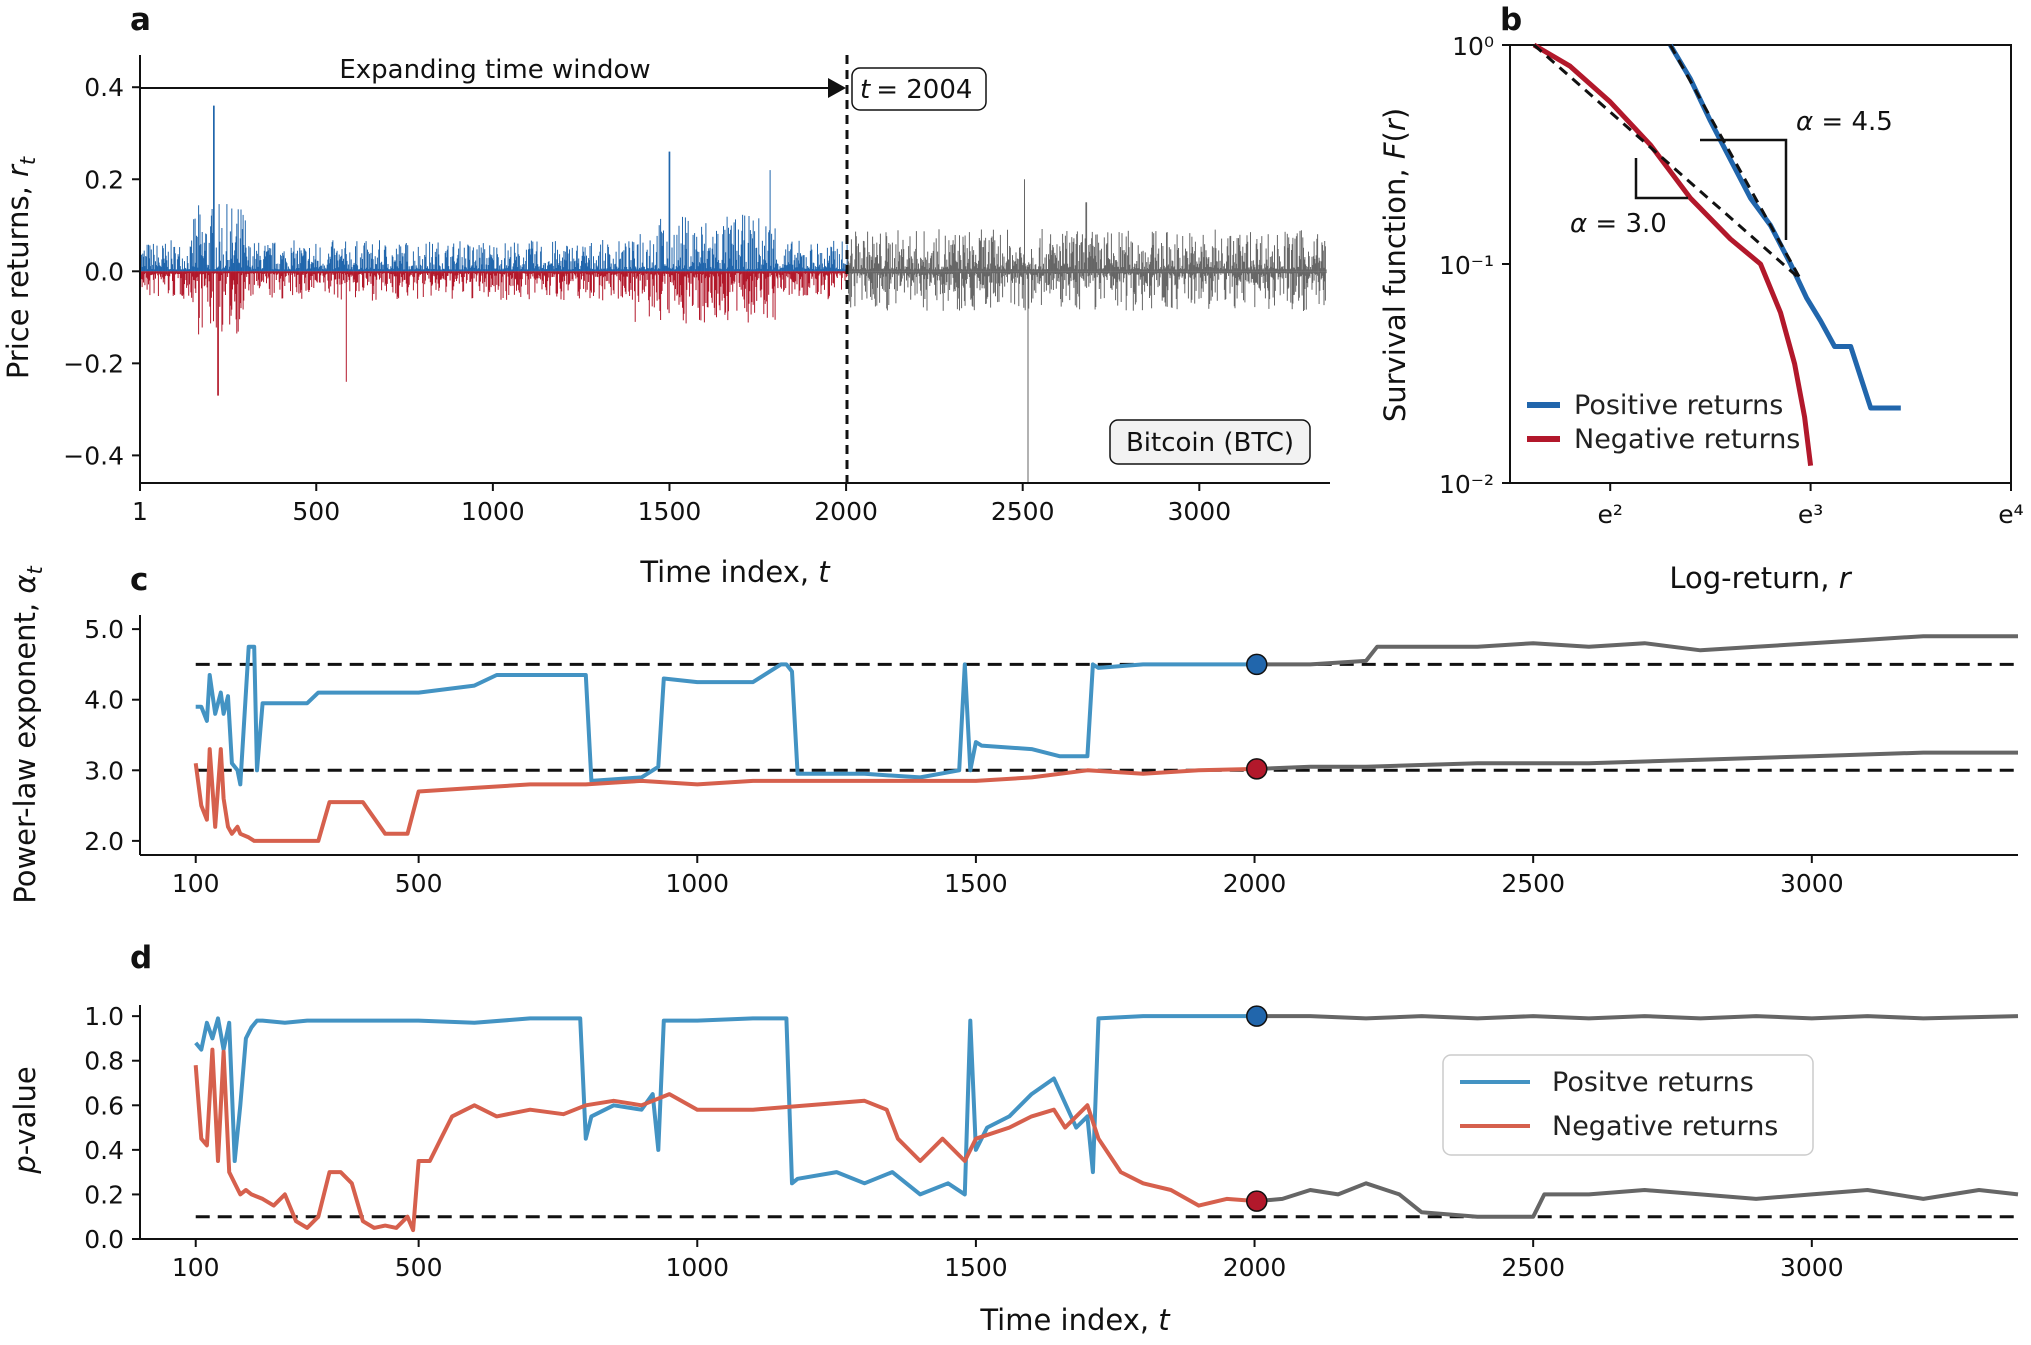 The height and width of the screenshot is (1345, 2031). Describe the element at coordinates (1844, 122) in the screenshot. I see `alpha-positive-label: α = 4.5` at that location.